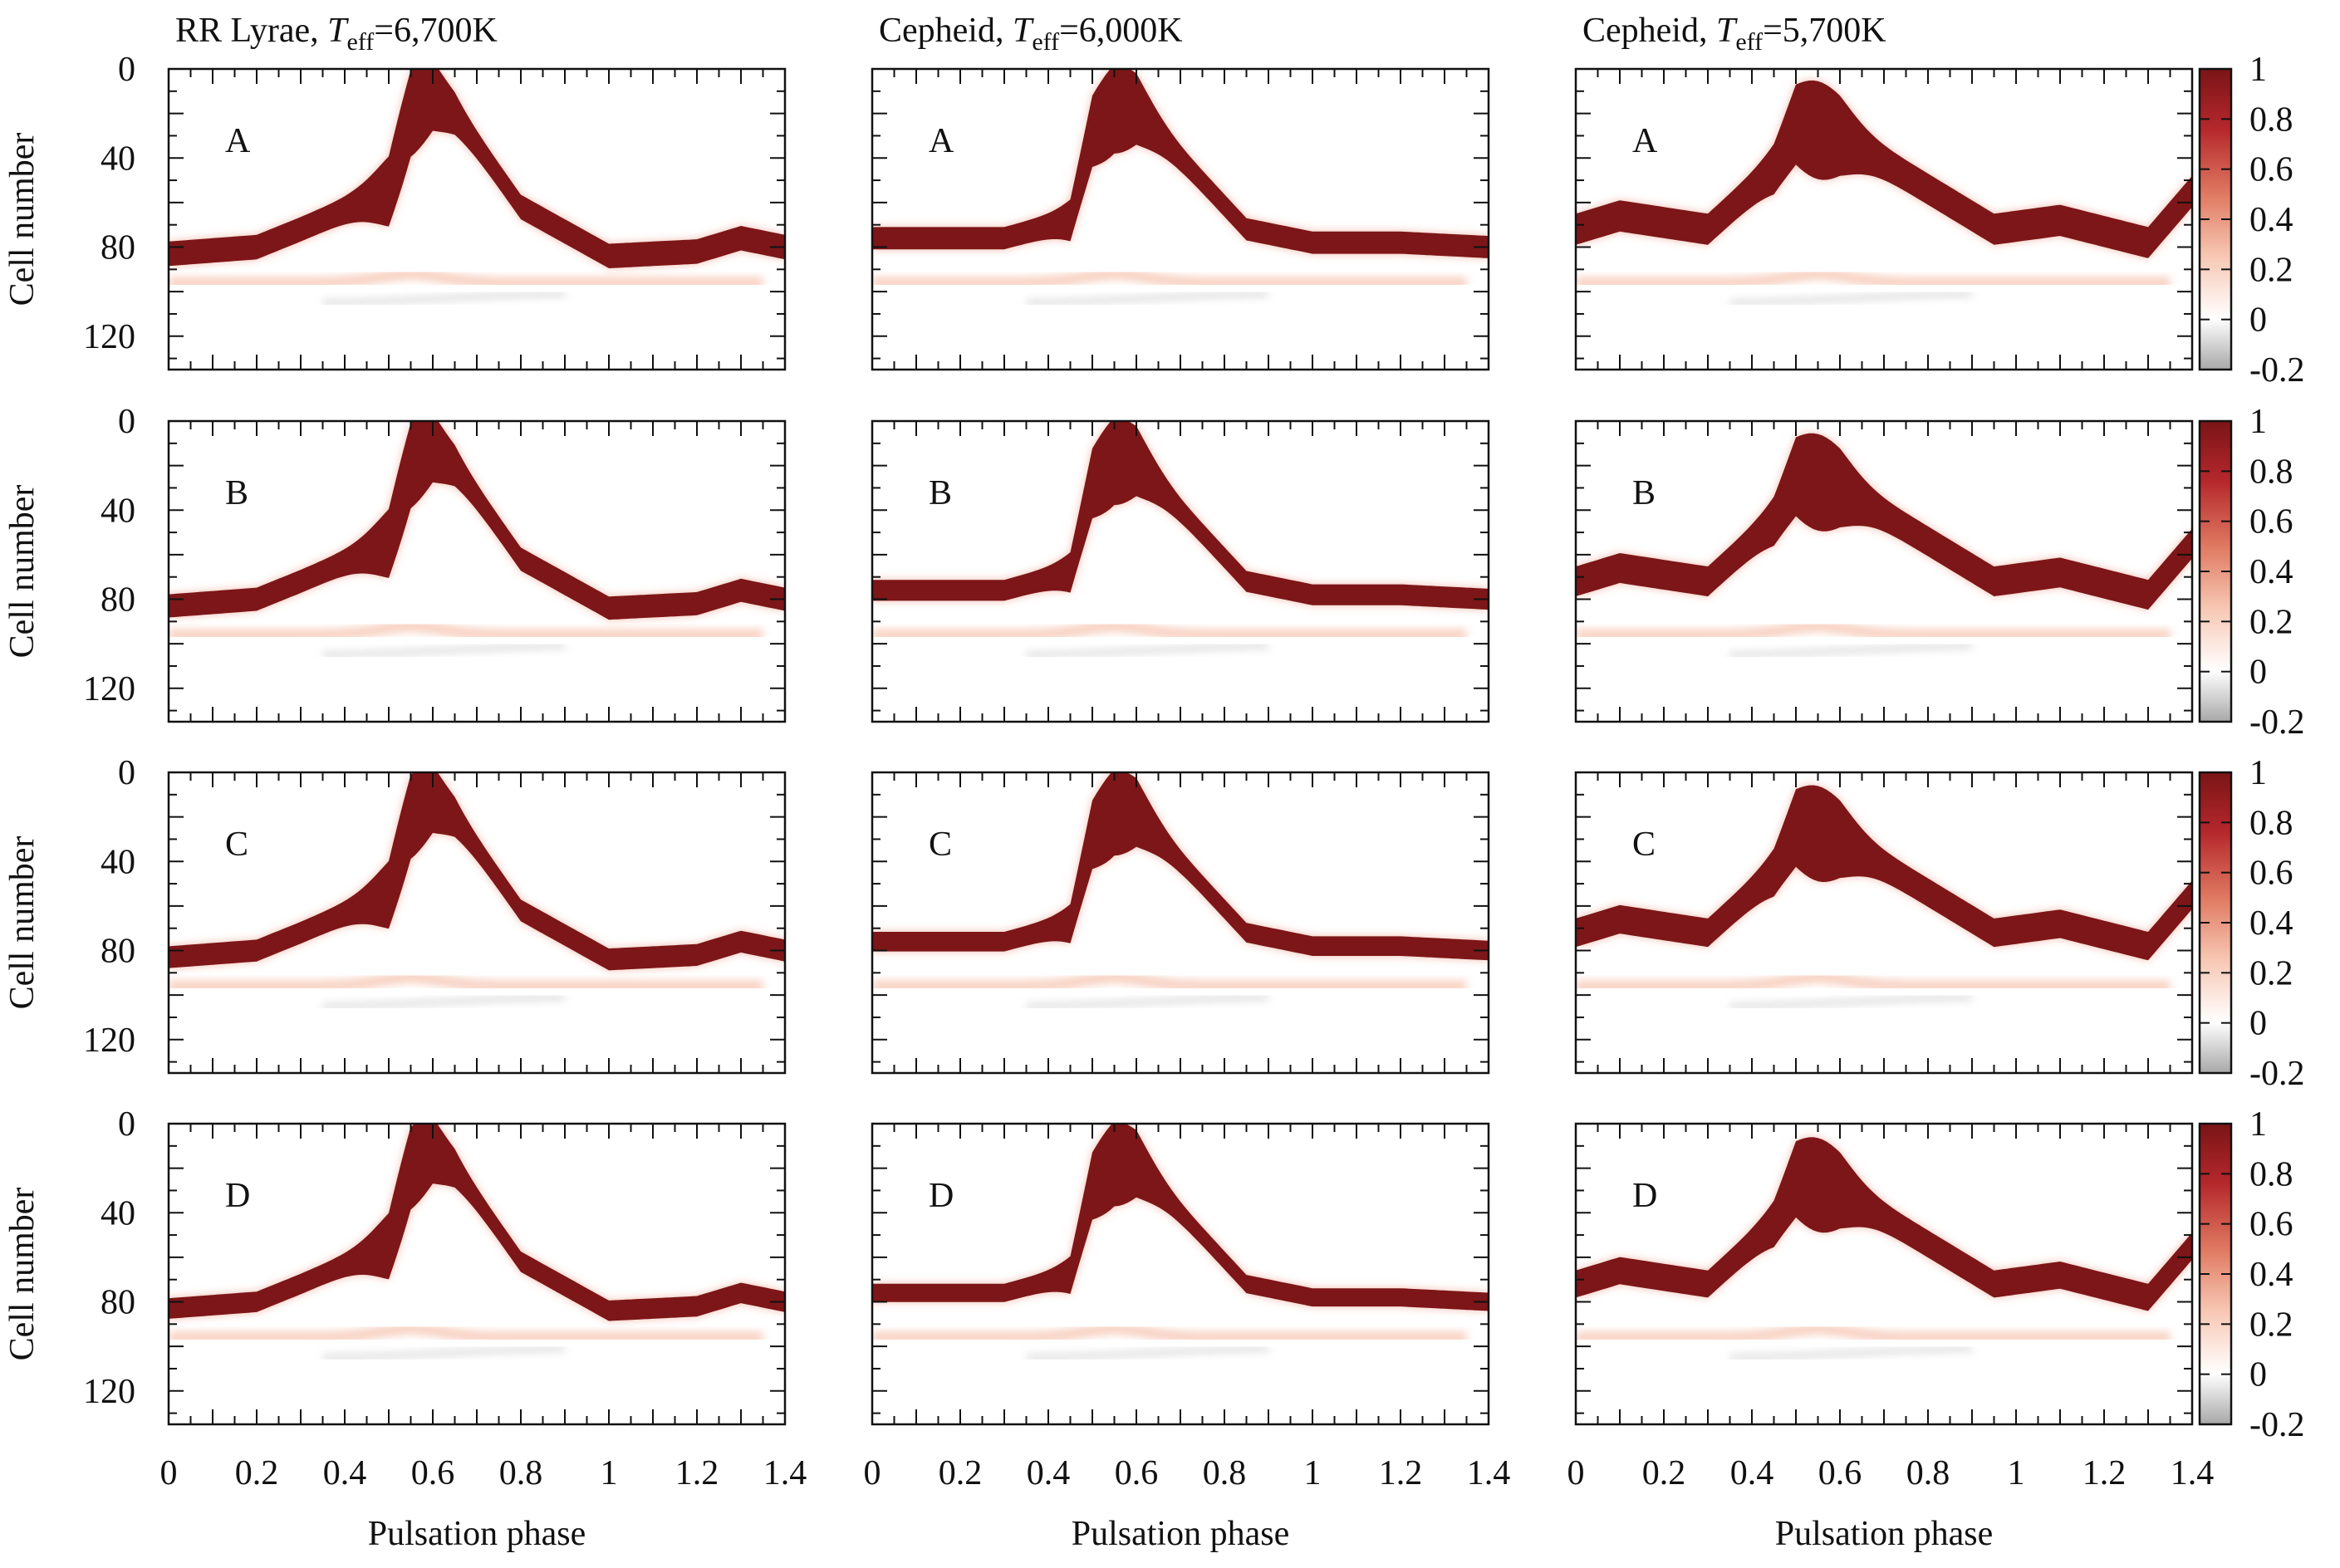  What do you see at coordinates (118, 248) in the screenshot?
I see `y-tick-label: 80` at bounding box center [118, 248].